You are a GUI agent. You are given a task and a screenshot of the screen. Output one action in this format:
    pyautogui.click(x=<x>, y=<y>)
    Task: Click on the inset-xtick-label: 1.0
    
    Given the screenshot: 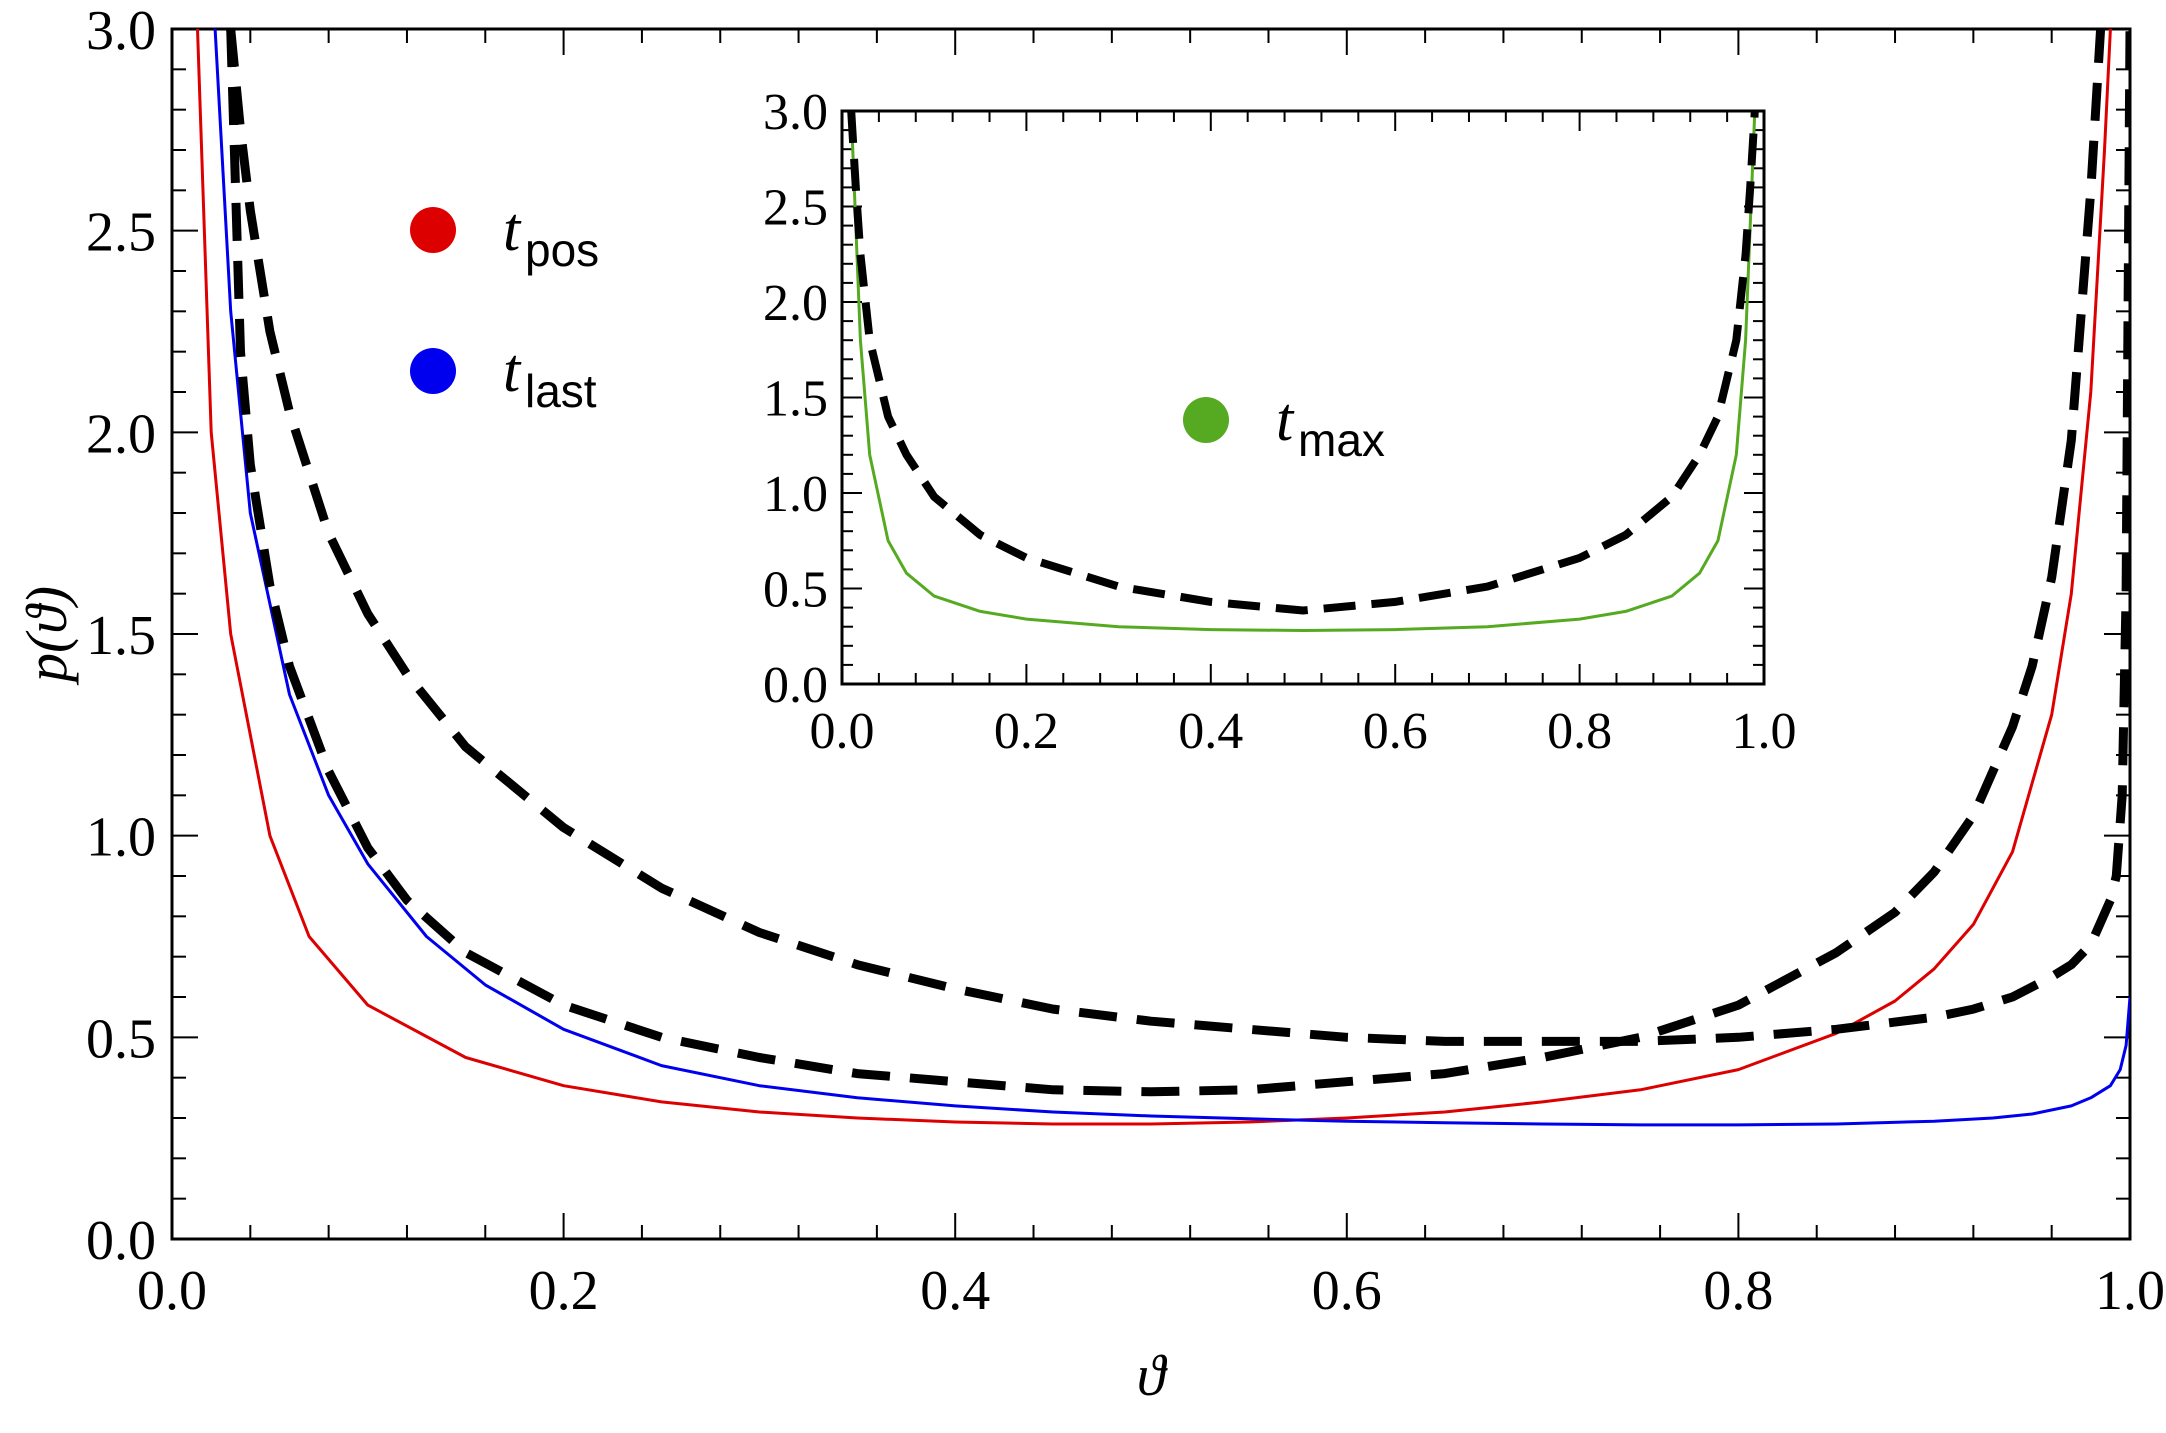 What is the action you would take?
    pyautogui.click(x=1764, y=731)
    